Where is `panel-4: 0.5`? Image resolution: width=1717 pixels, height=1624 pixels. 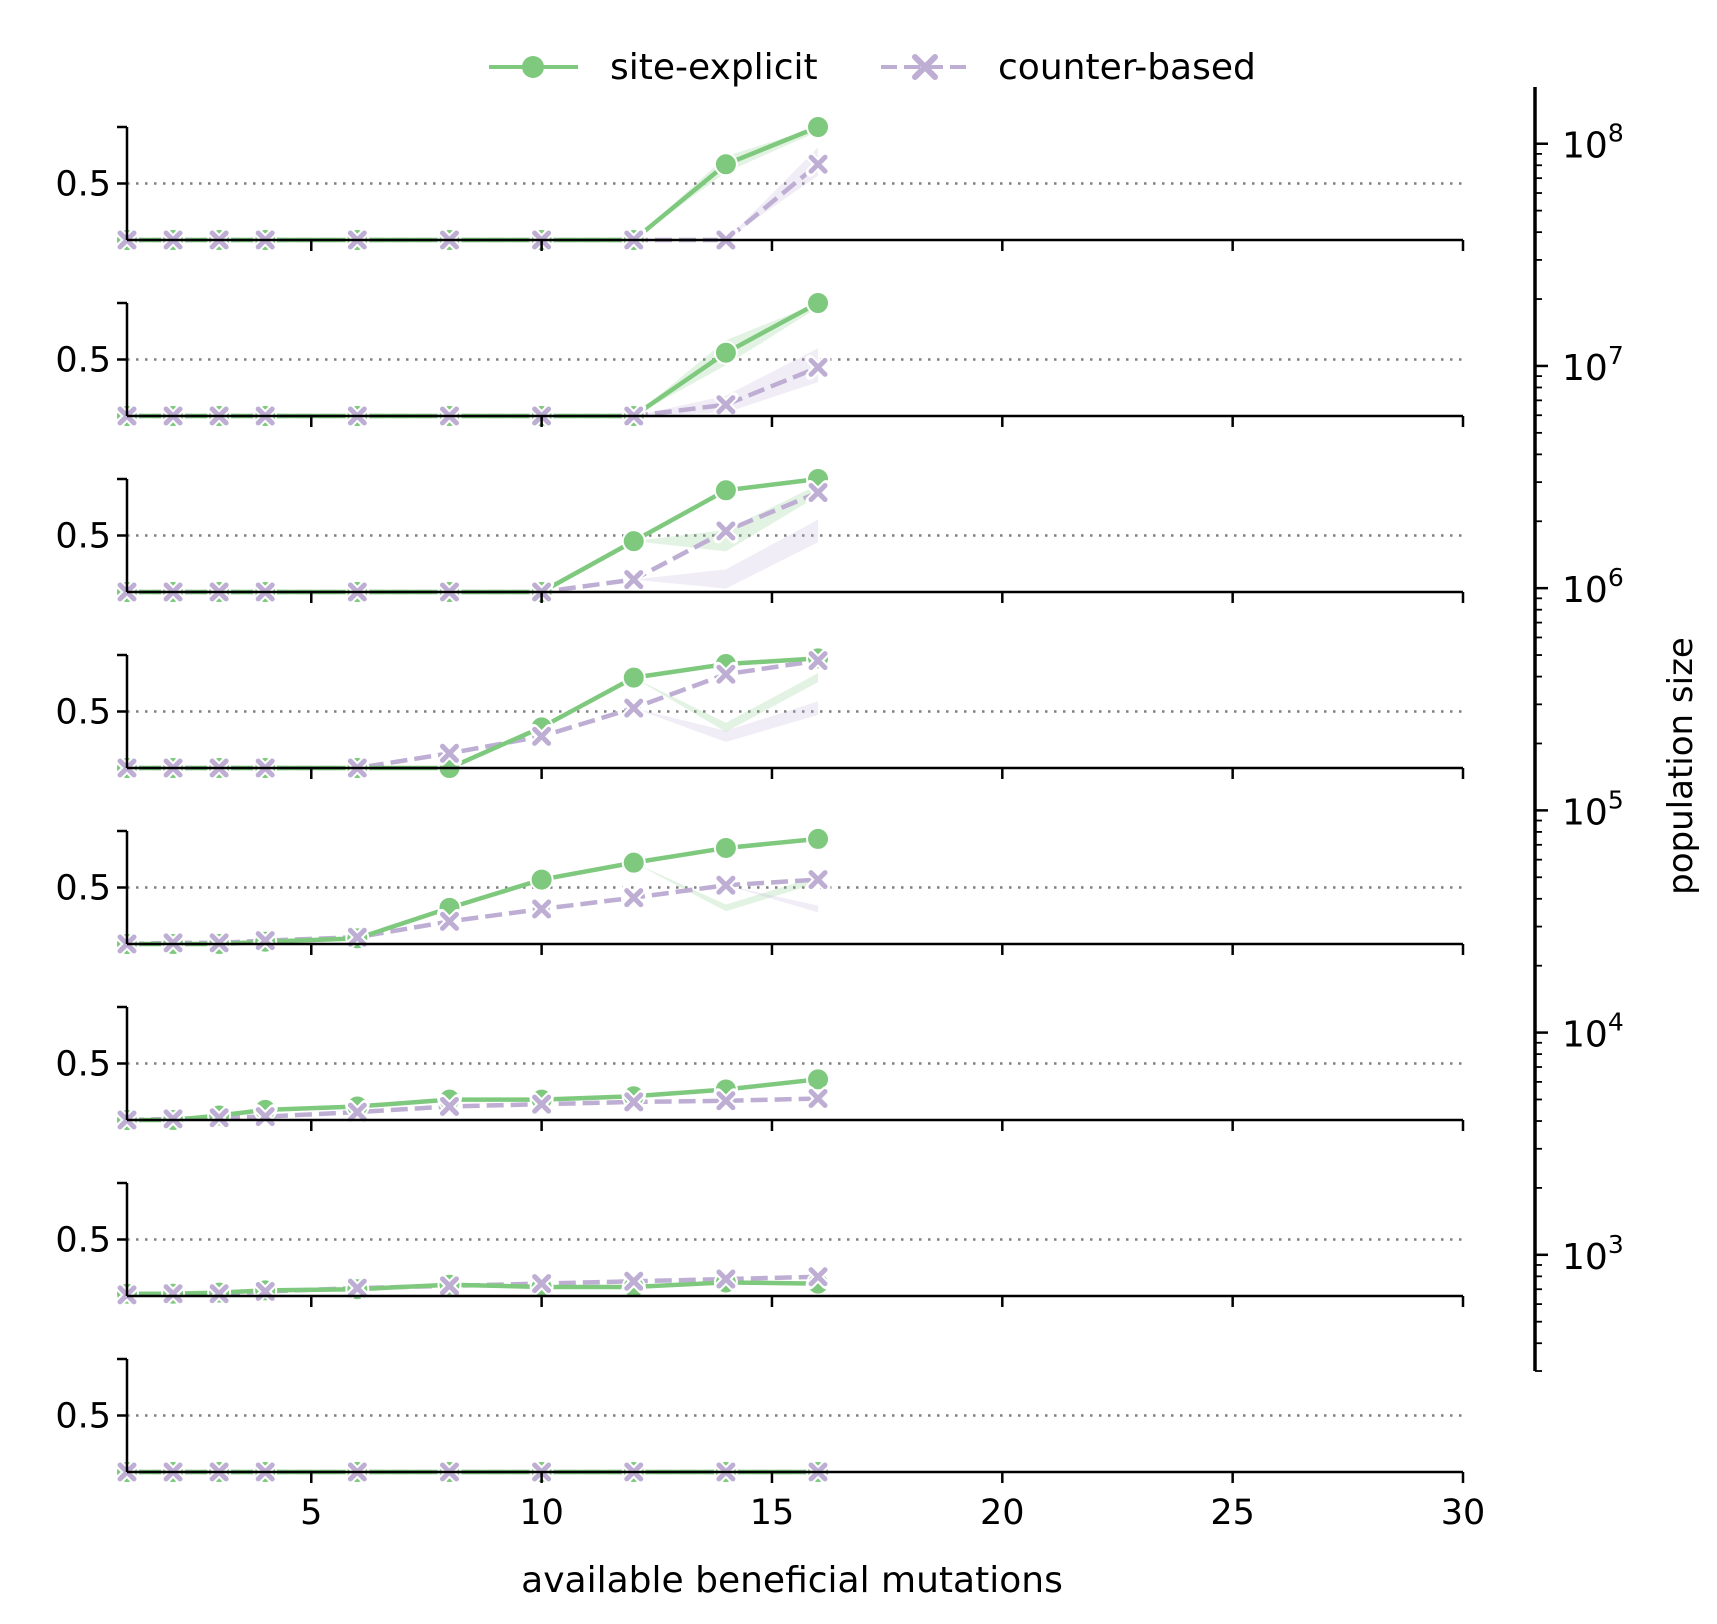
panel-4: 0.5 is located at coordinates (760, 713).